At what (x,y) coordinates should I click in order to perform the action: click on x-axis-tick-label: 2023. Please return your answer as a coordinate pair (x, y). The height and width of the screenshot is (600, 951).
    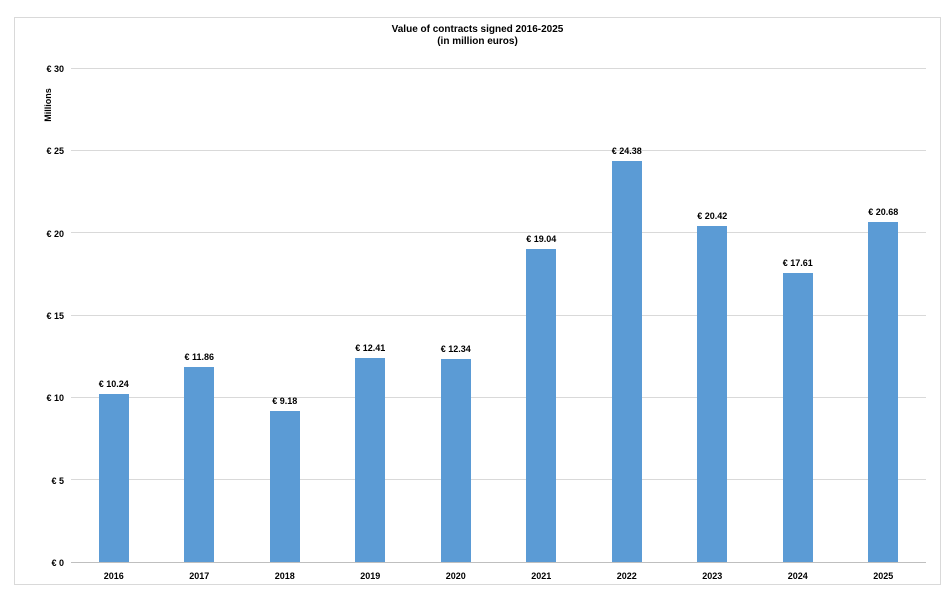
    Looking at the image, I should click on (712, 576).